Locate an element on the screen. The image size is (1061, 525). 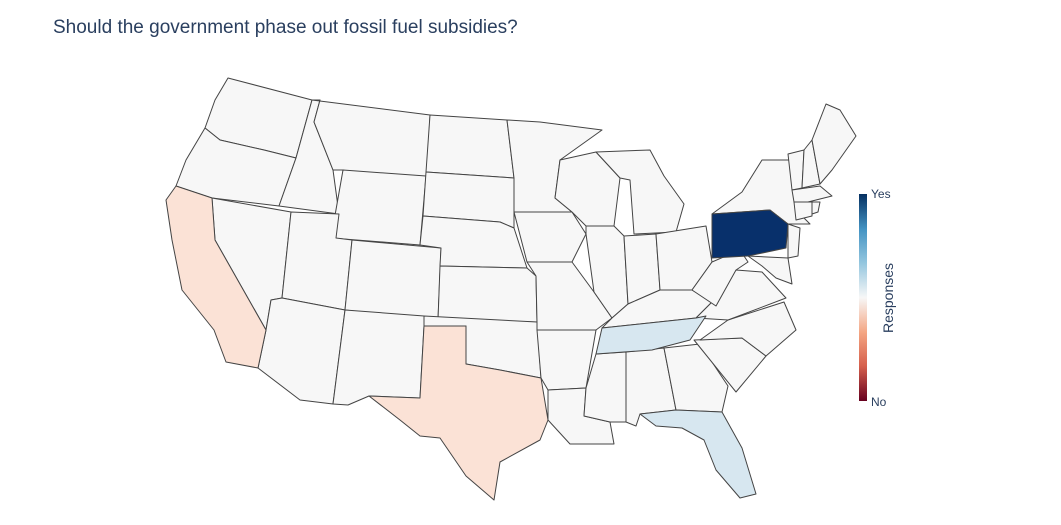
state-pennsylvania is located at coordinates (750, 234).